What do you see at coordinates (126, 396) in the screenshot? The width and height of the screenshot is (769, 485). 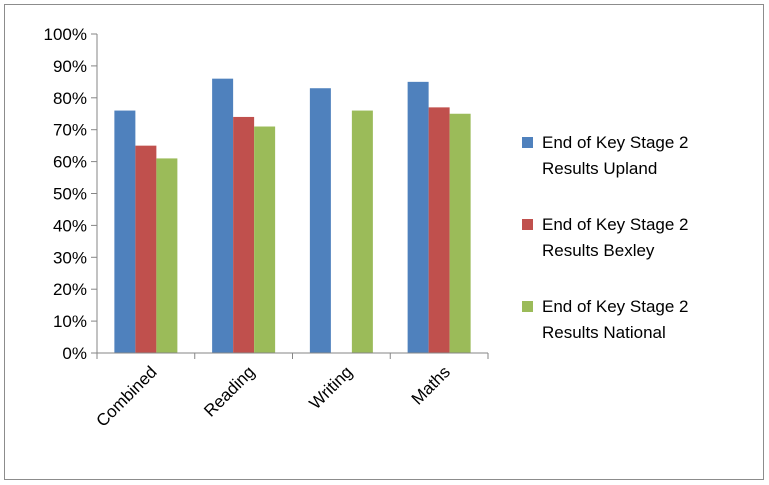 I see `x-category-label: Combined` at bounding box center [126, 396].